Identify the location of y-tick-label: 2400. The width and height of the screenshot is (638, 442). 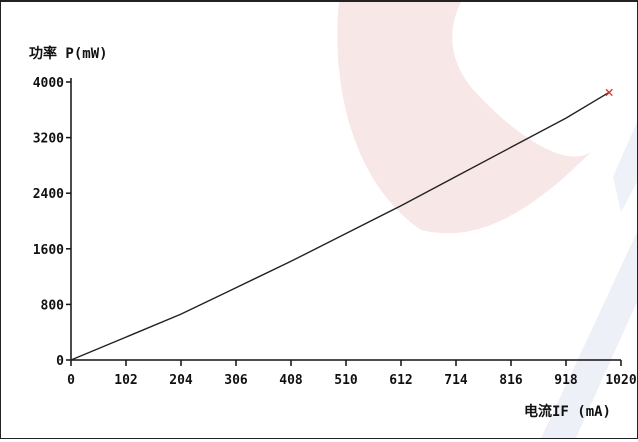
(48, 194).